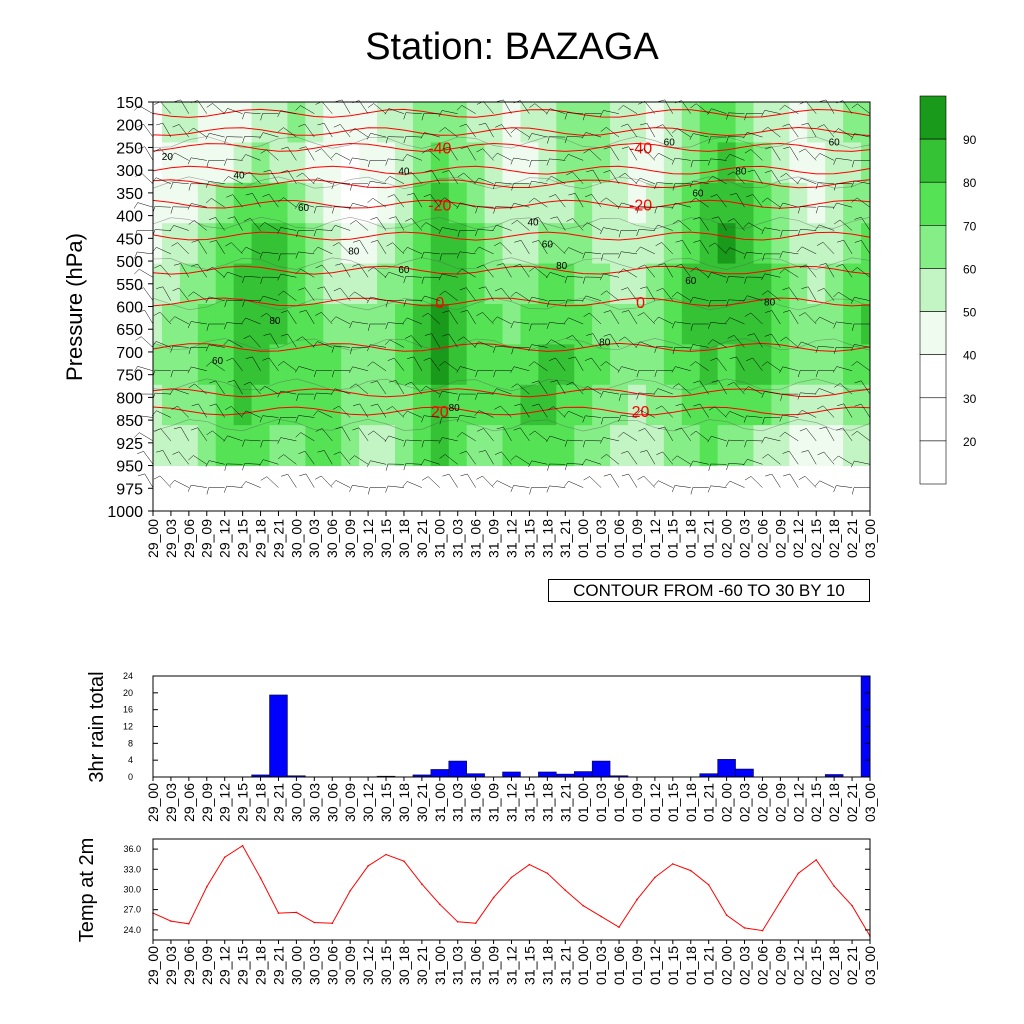 The image size is (1024, 1024). I want to click on pressure-tick-label: 750, so click(129, 376).